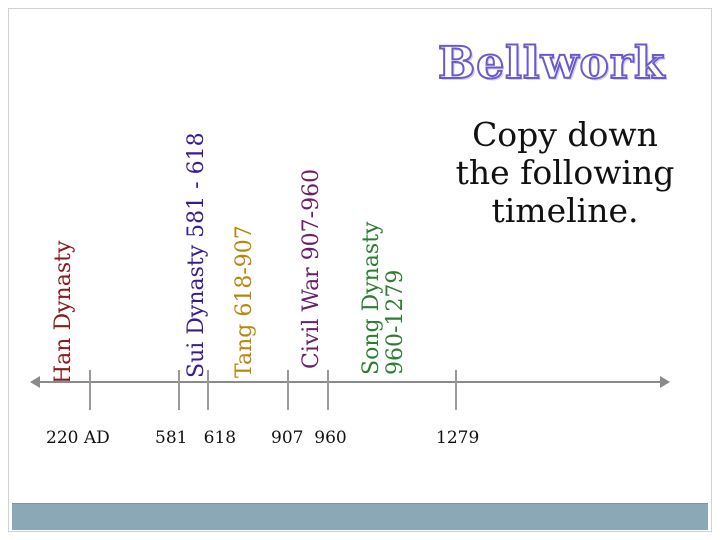 This screenshot has height=540, width=720. I want to click on slide-title: Bellwork, so click(551, 63).